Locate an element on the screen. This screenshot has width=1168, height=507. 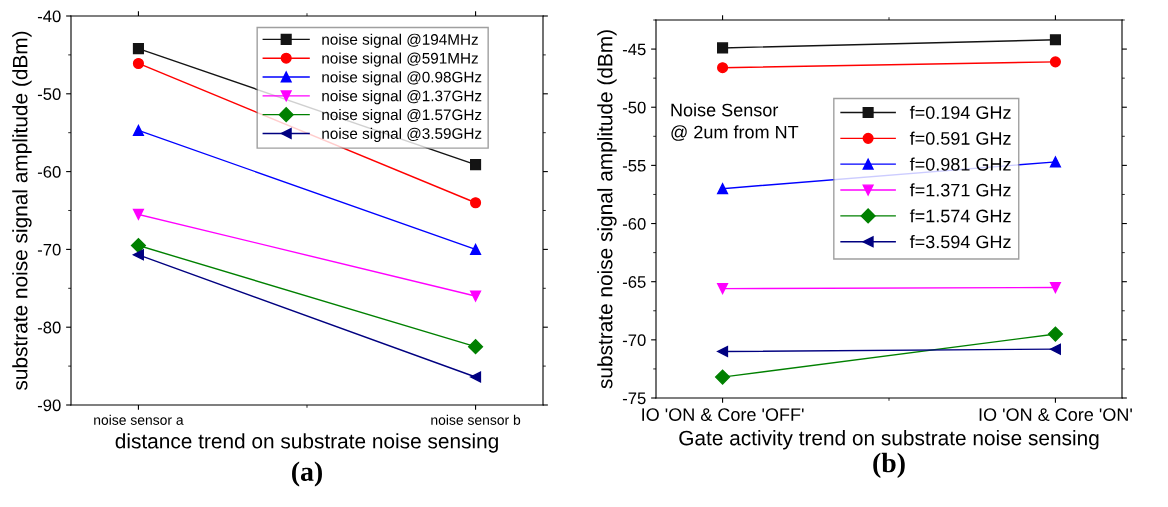
legend-label: noise signal @1.37GHz is located at coordinates (402, 97).